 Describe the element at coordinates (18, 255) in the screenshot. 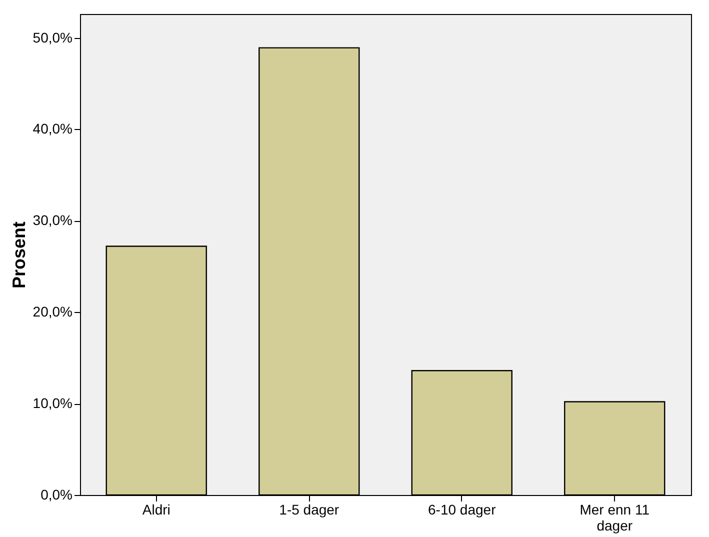

I see `y-axis-title: Prosent` at that location.